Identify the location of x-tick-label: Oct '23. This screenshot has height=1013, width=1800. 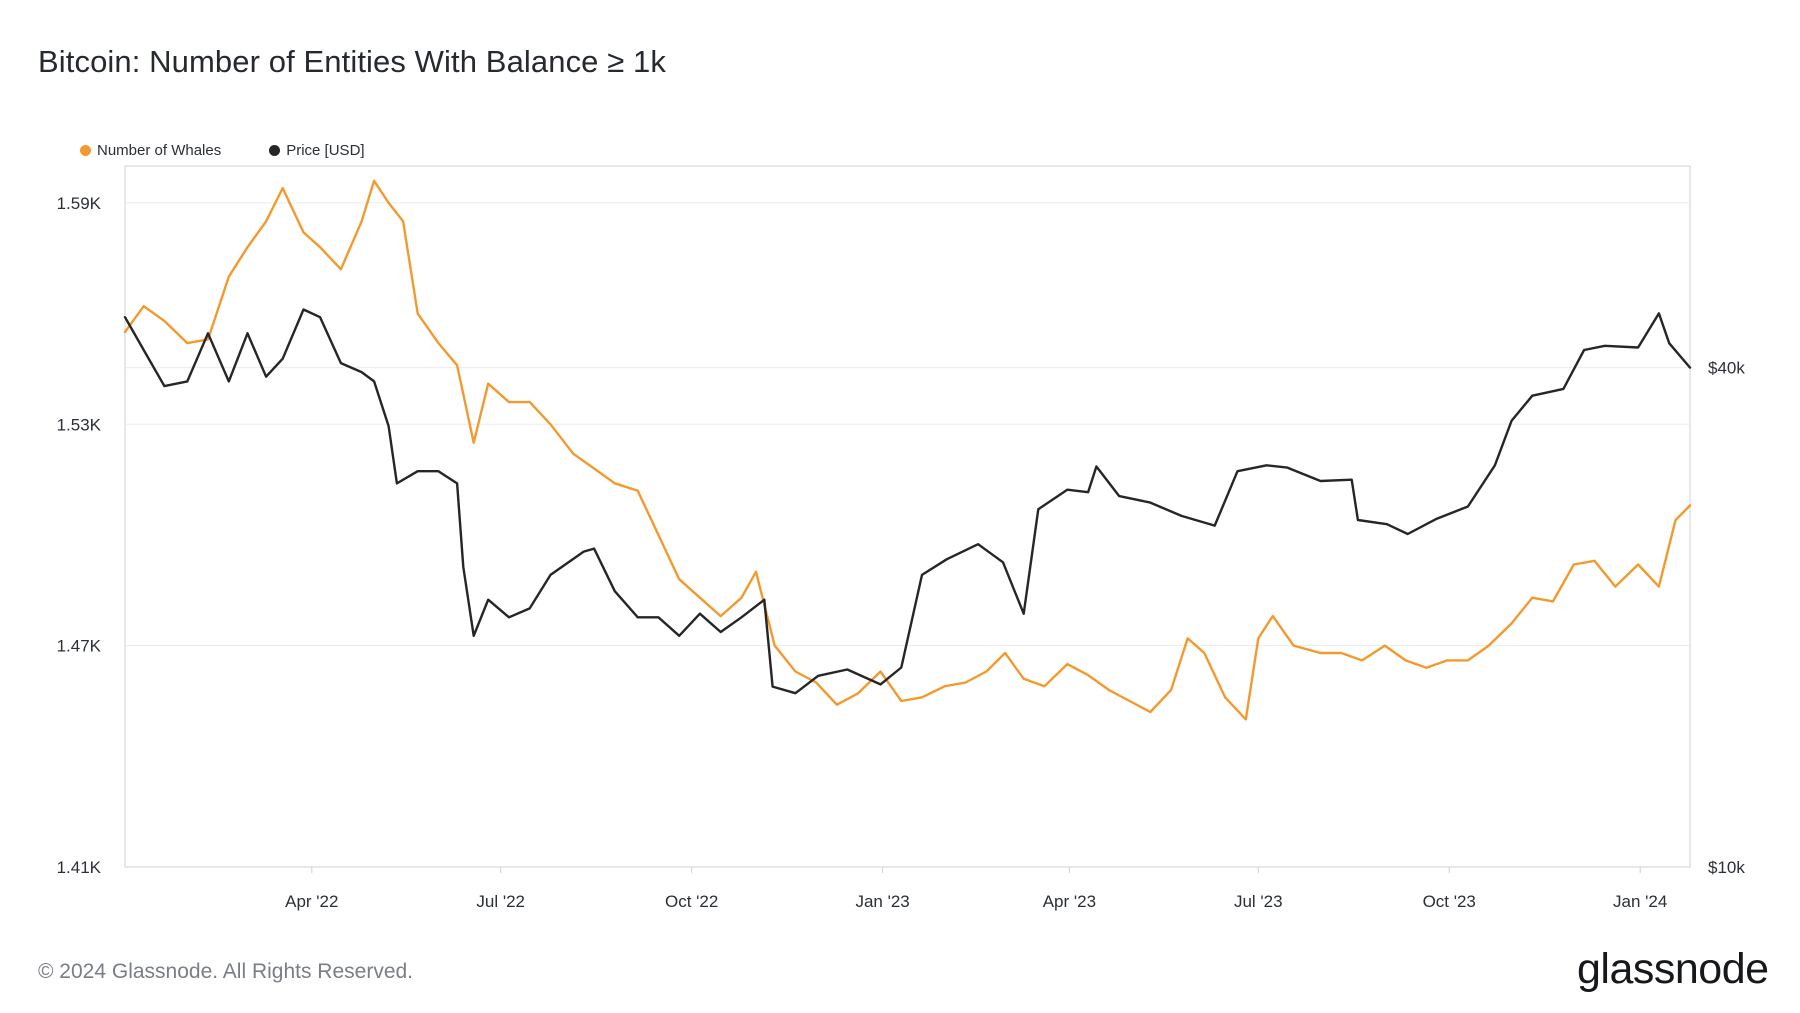
(1449, 901).